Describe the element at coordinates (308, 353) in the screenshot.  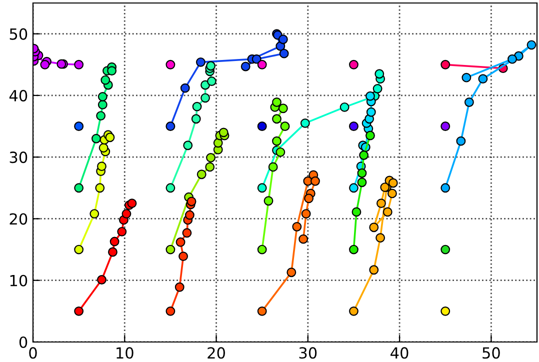
I see `x-tick-label: 30` at that location.